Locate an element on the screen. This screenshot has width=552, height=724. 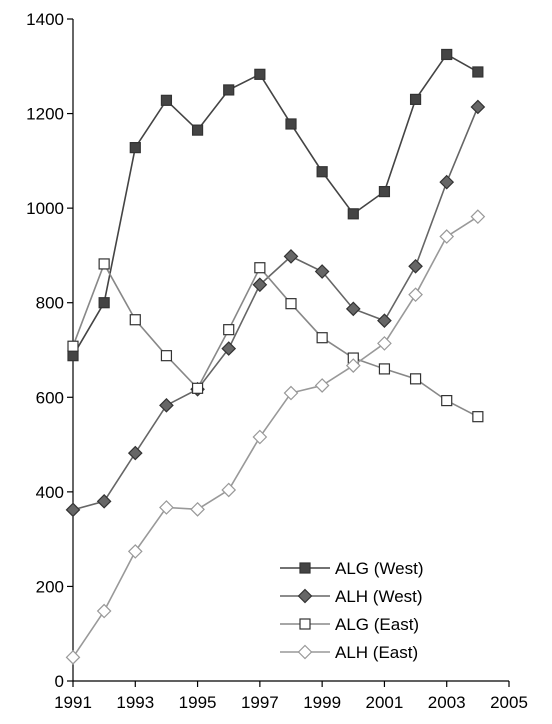
y-tick-label: 800 is located at coordinates (50, 303).